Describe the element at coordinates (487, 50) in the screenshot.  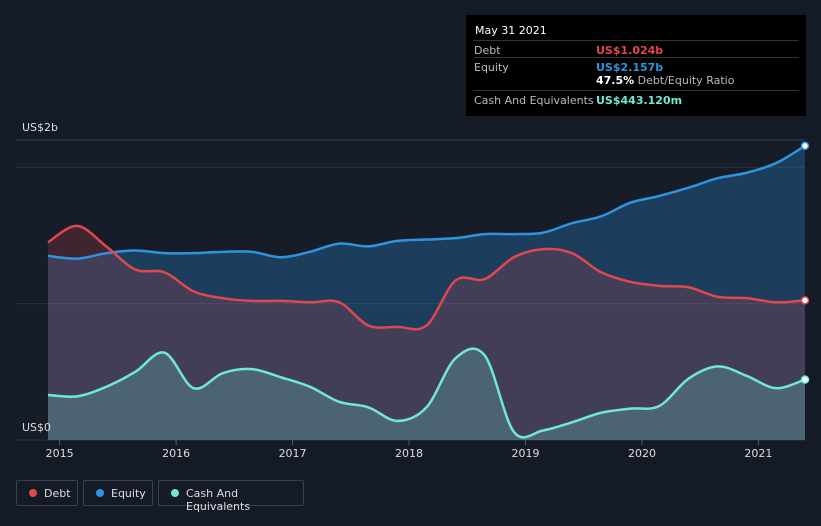
I see `tooltip-debt-label: Debt` at that location.